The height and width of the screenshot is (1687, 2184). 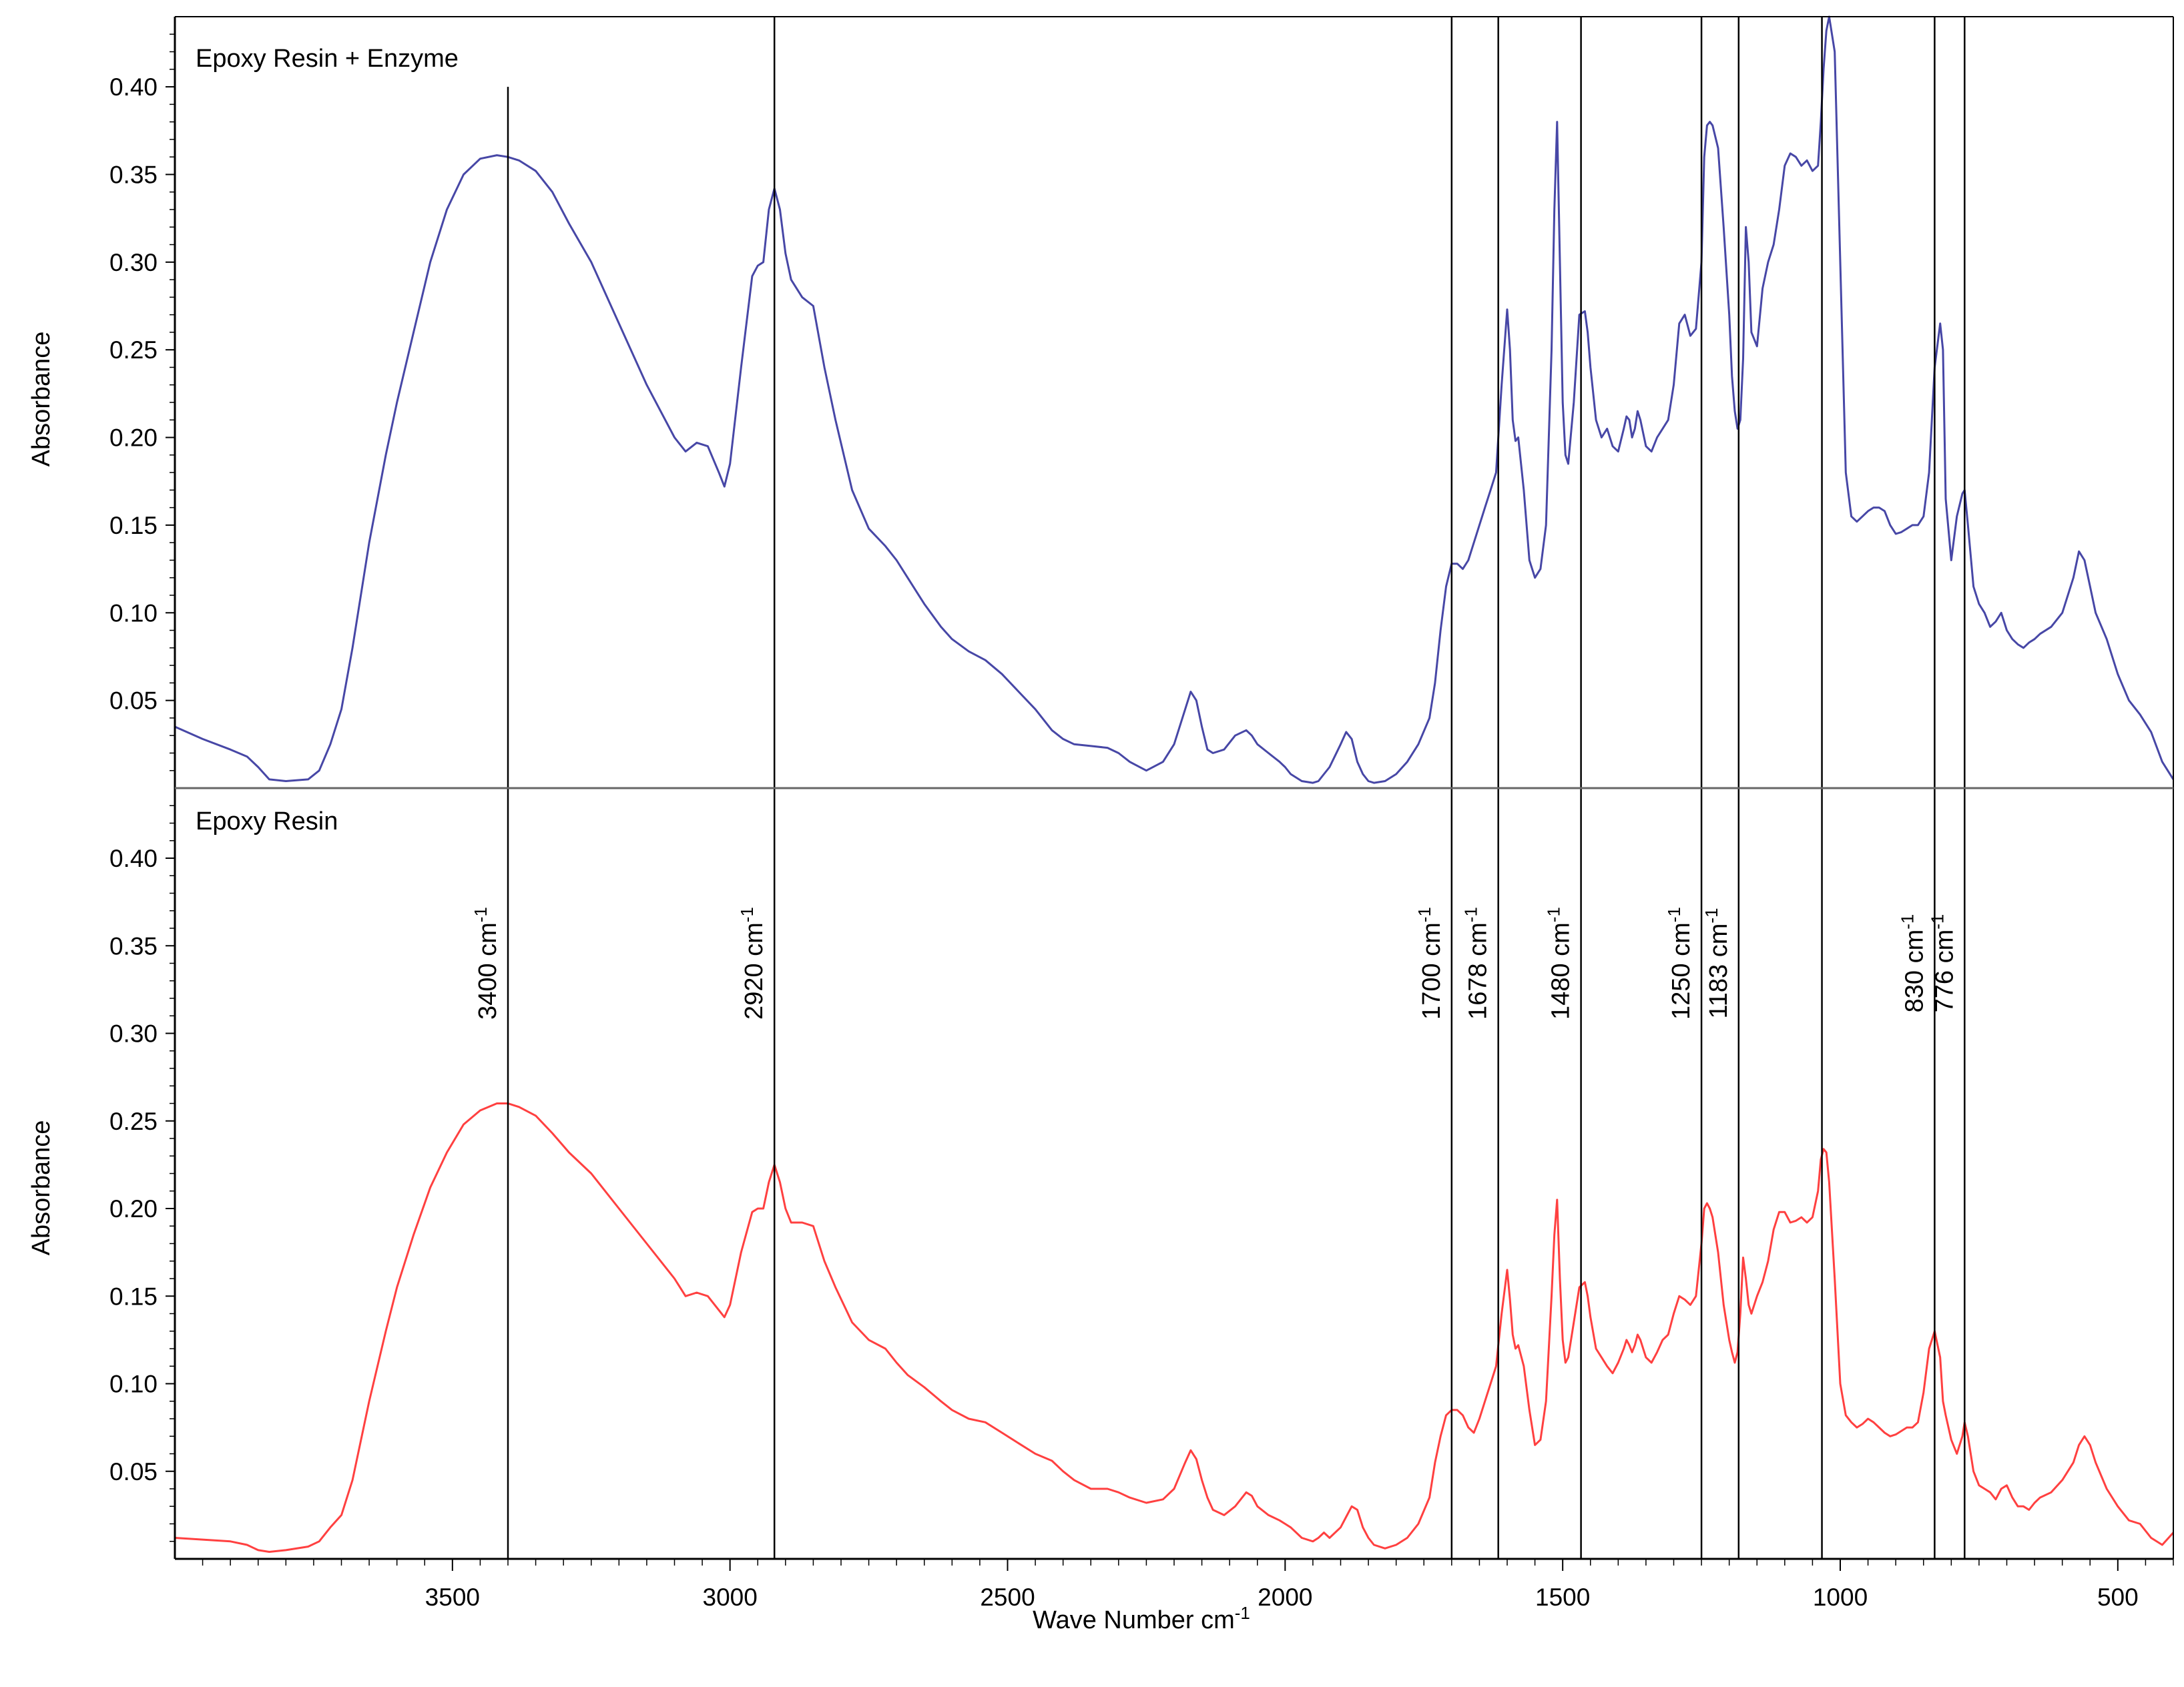 What do you see at coordinates (1719, 971) in the screenshot?
I see `peak-marker-label-main: 1183 cm` at bounding box center [1719, 971].